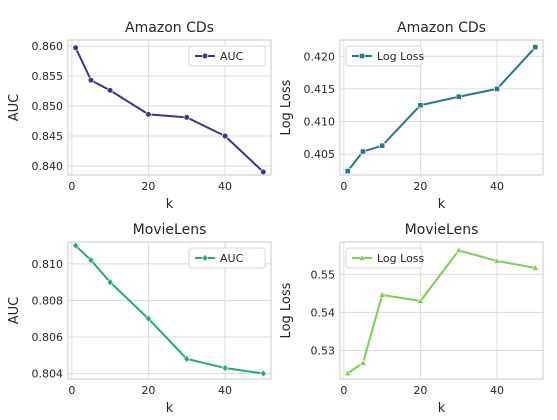 Image resolution: width=557 pixels, height=420 pixels. Describe the element at coordinates (323, 312) in the screenshot. I see `y-tick-label: 0.54` at that location.